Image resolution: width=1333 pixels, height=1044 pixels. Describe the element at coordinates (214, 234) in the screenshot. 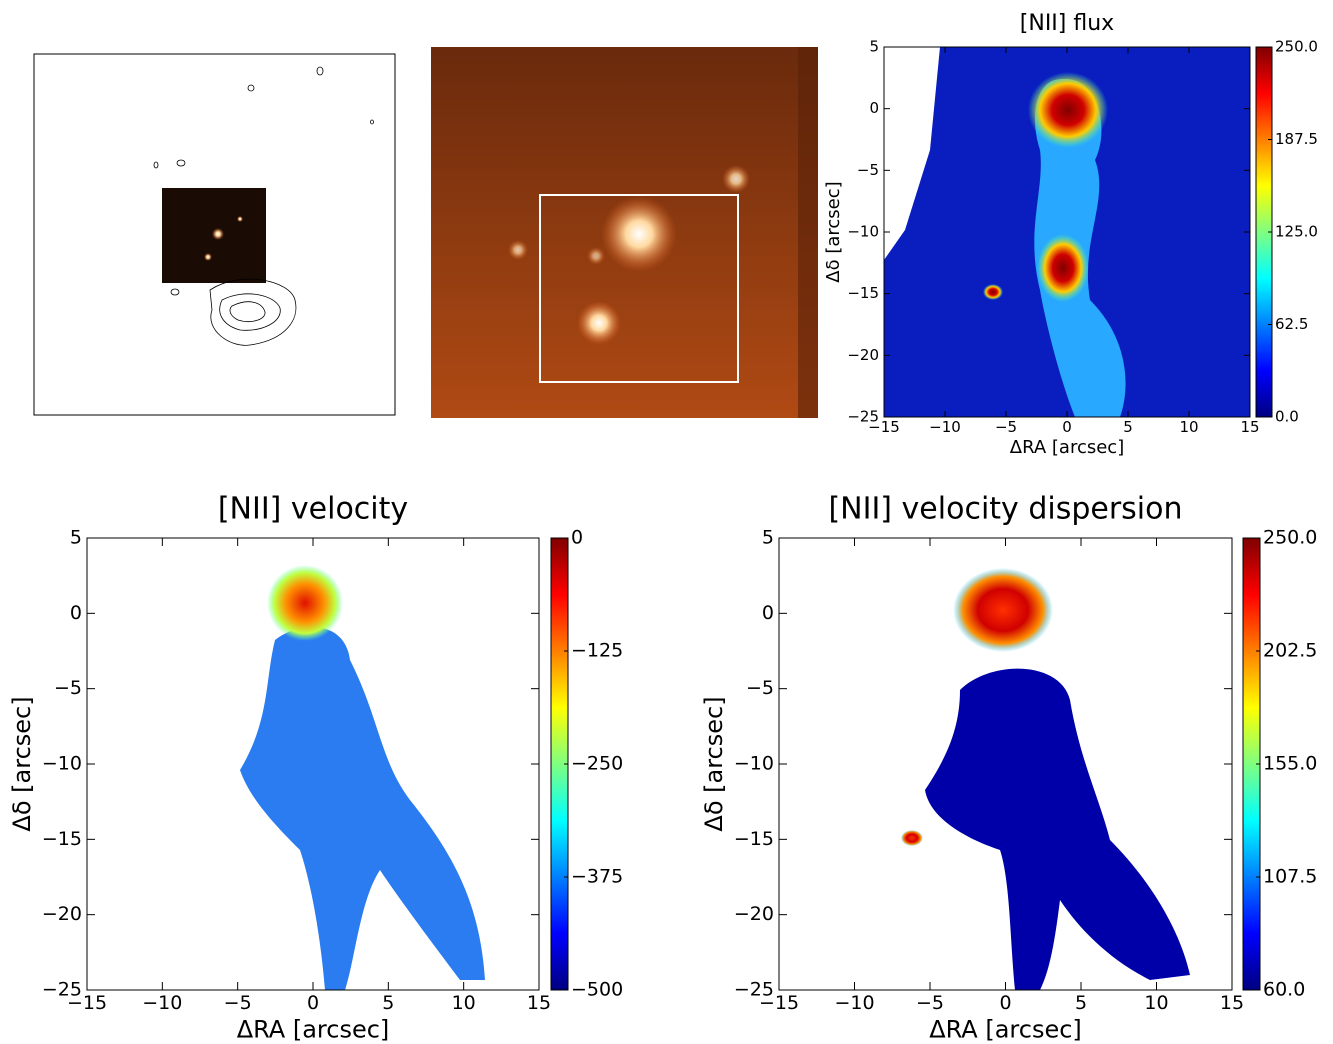

I see `contour-panel` at that location.